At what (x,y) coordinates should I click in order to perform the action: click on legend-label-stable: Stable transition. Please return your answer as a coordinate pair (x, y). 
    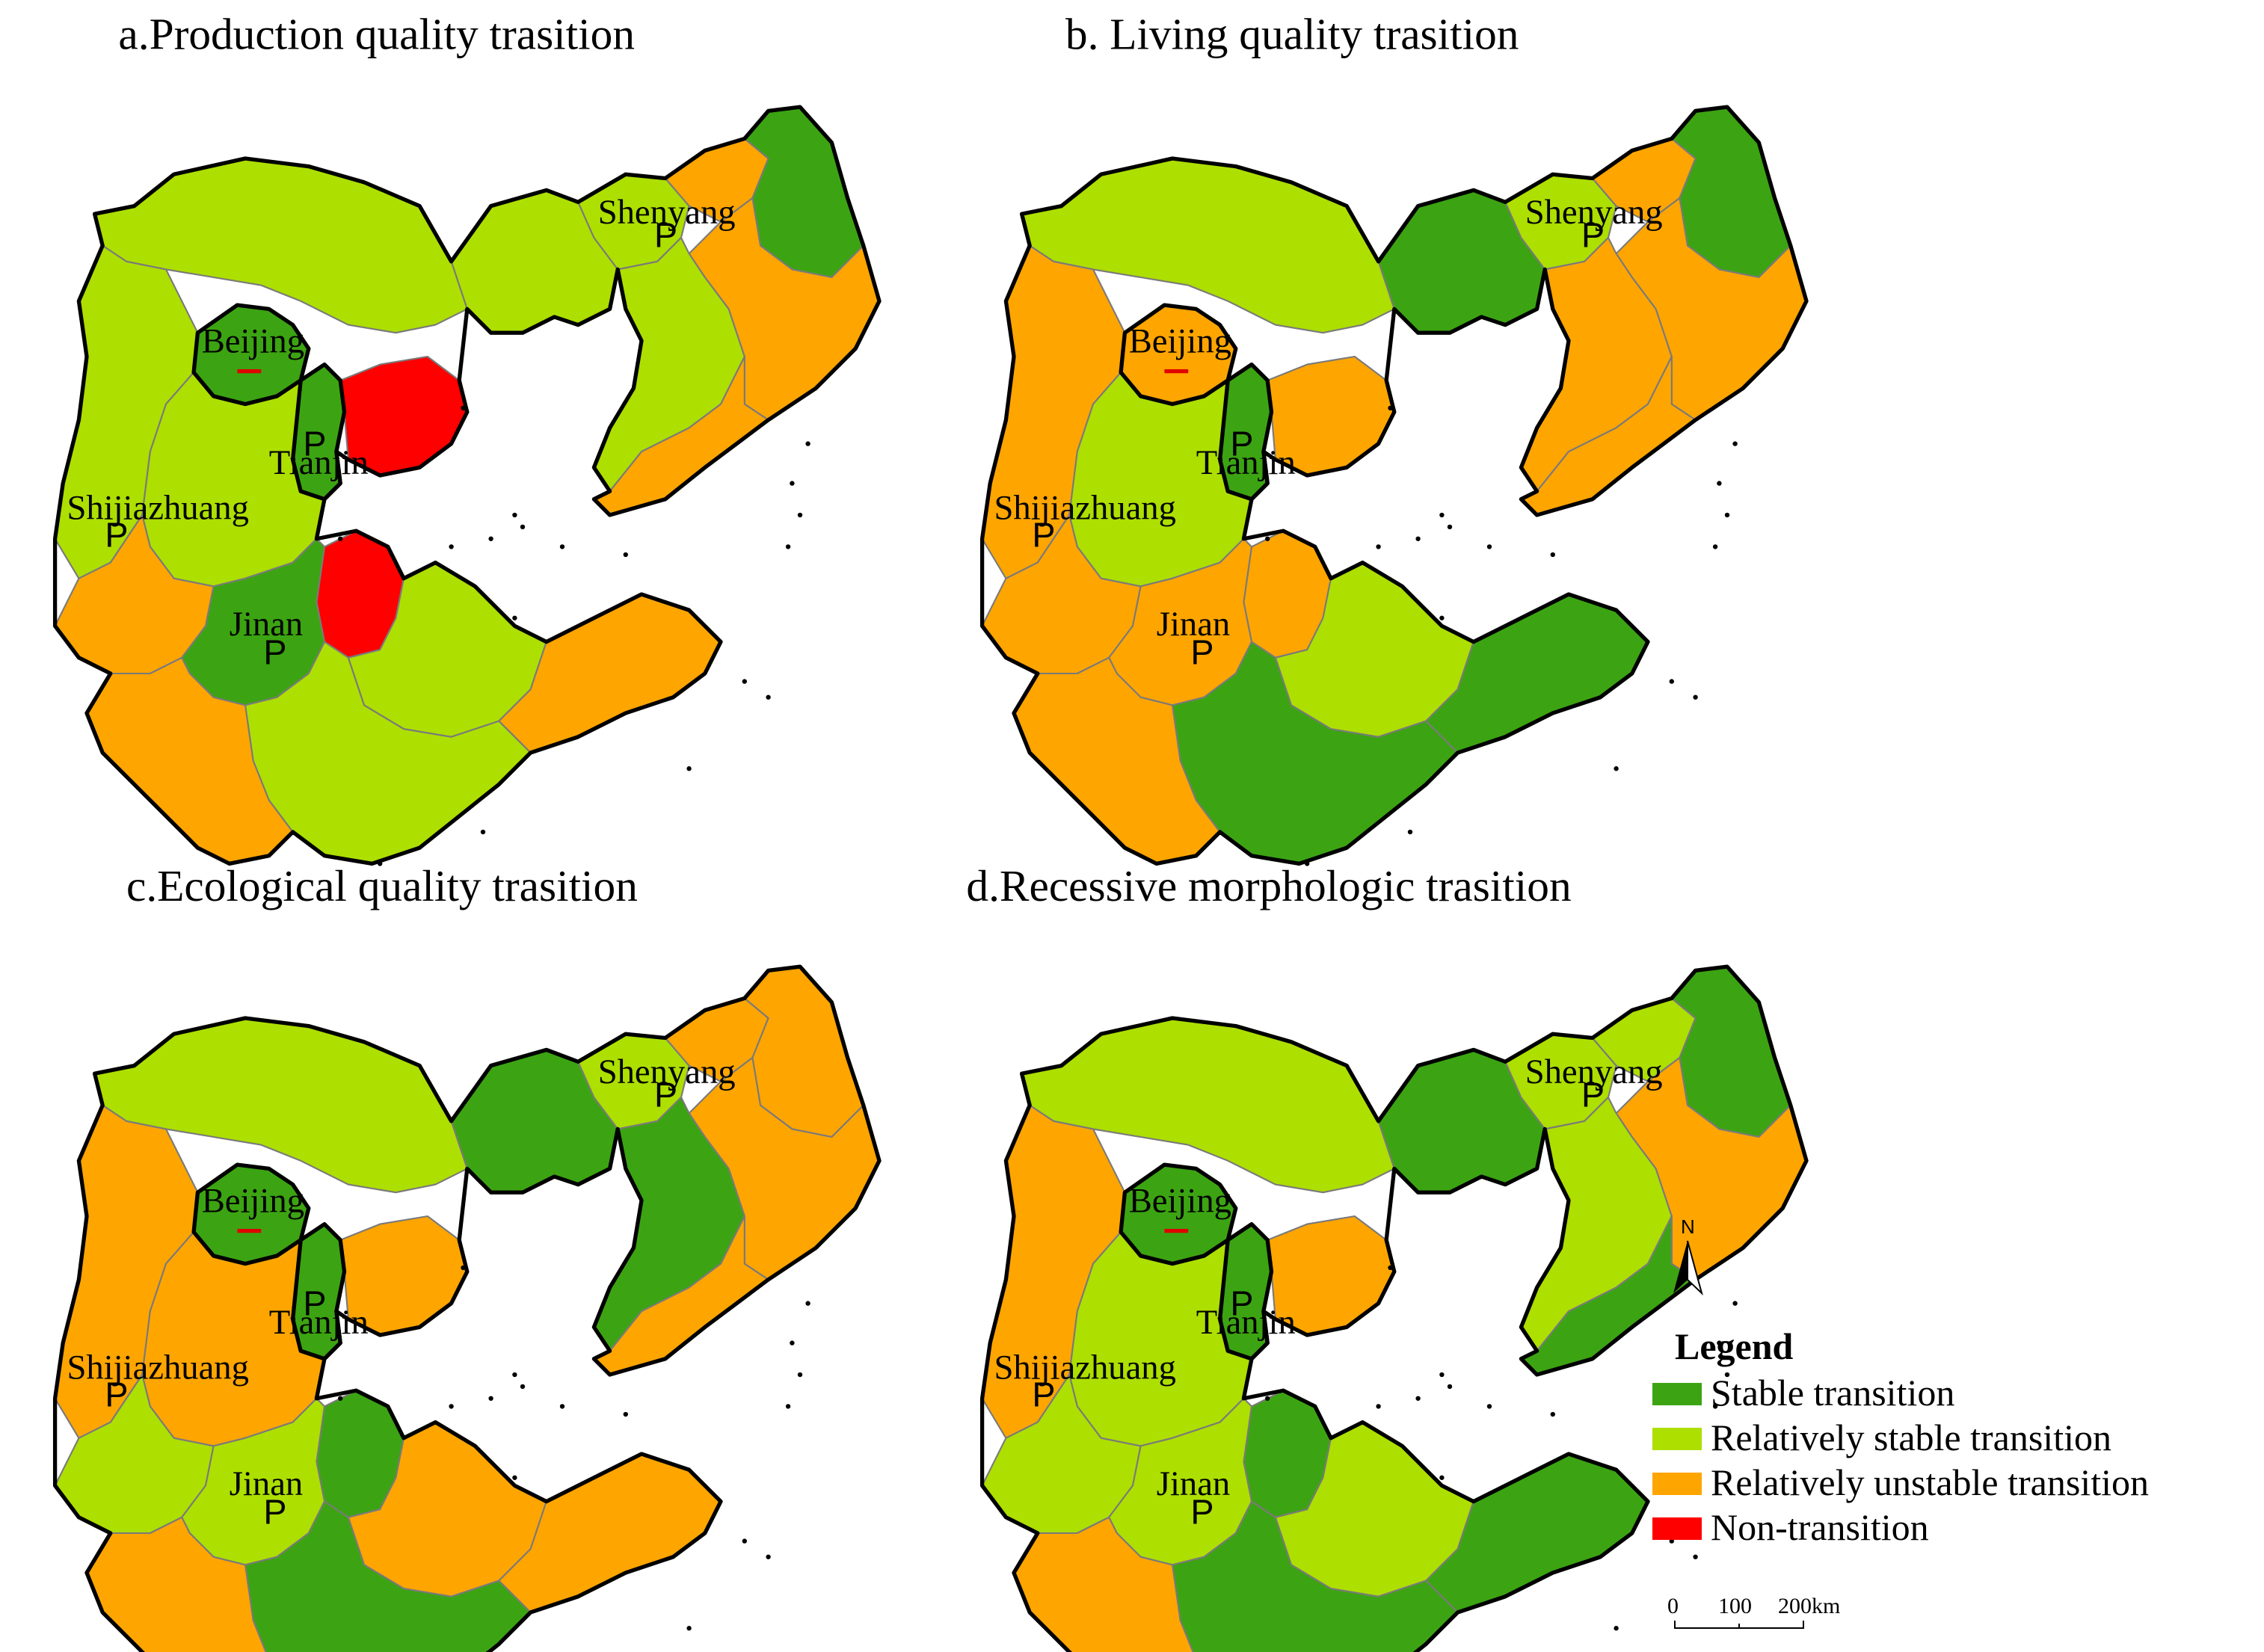
    Looking at the image, I should click on (1832, 1393).